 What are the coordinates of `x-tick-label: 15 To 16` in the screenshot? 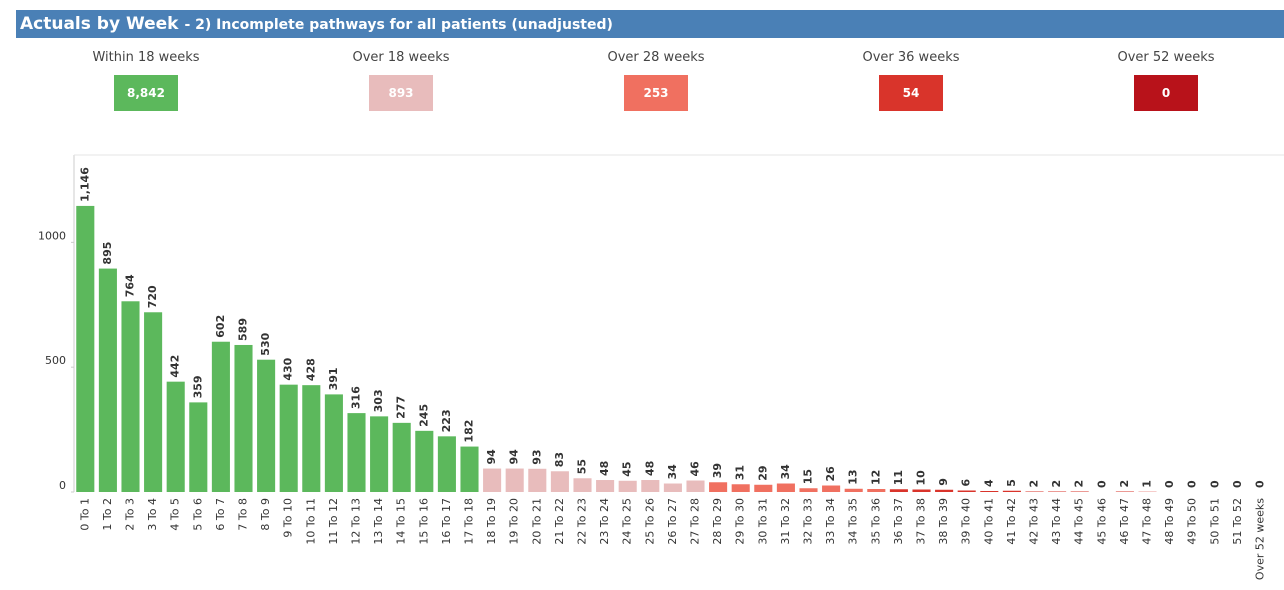 It's located at (423, 521).